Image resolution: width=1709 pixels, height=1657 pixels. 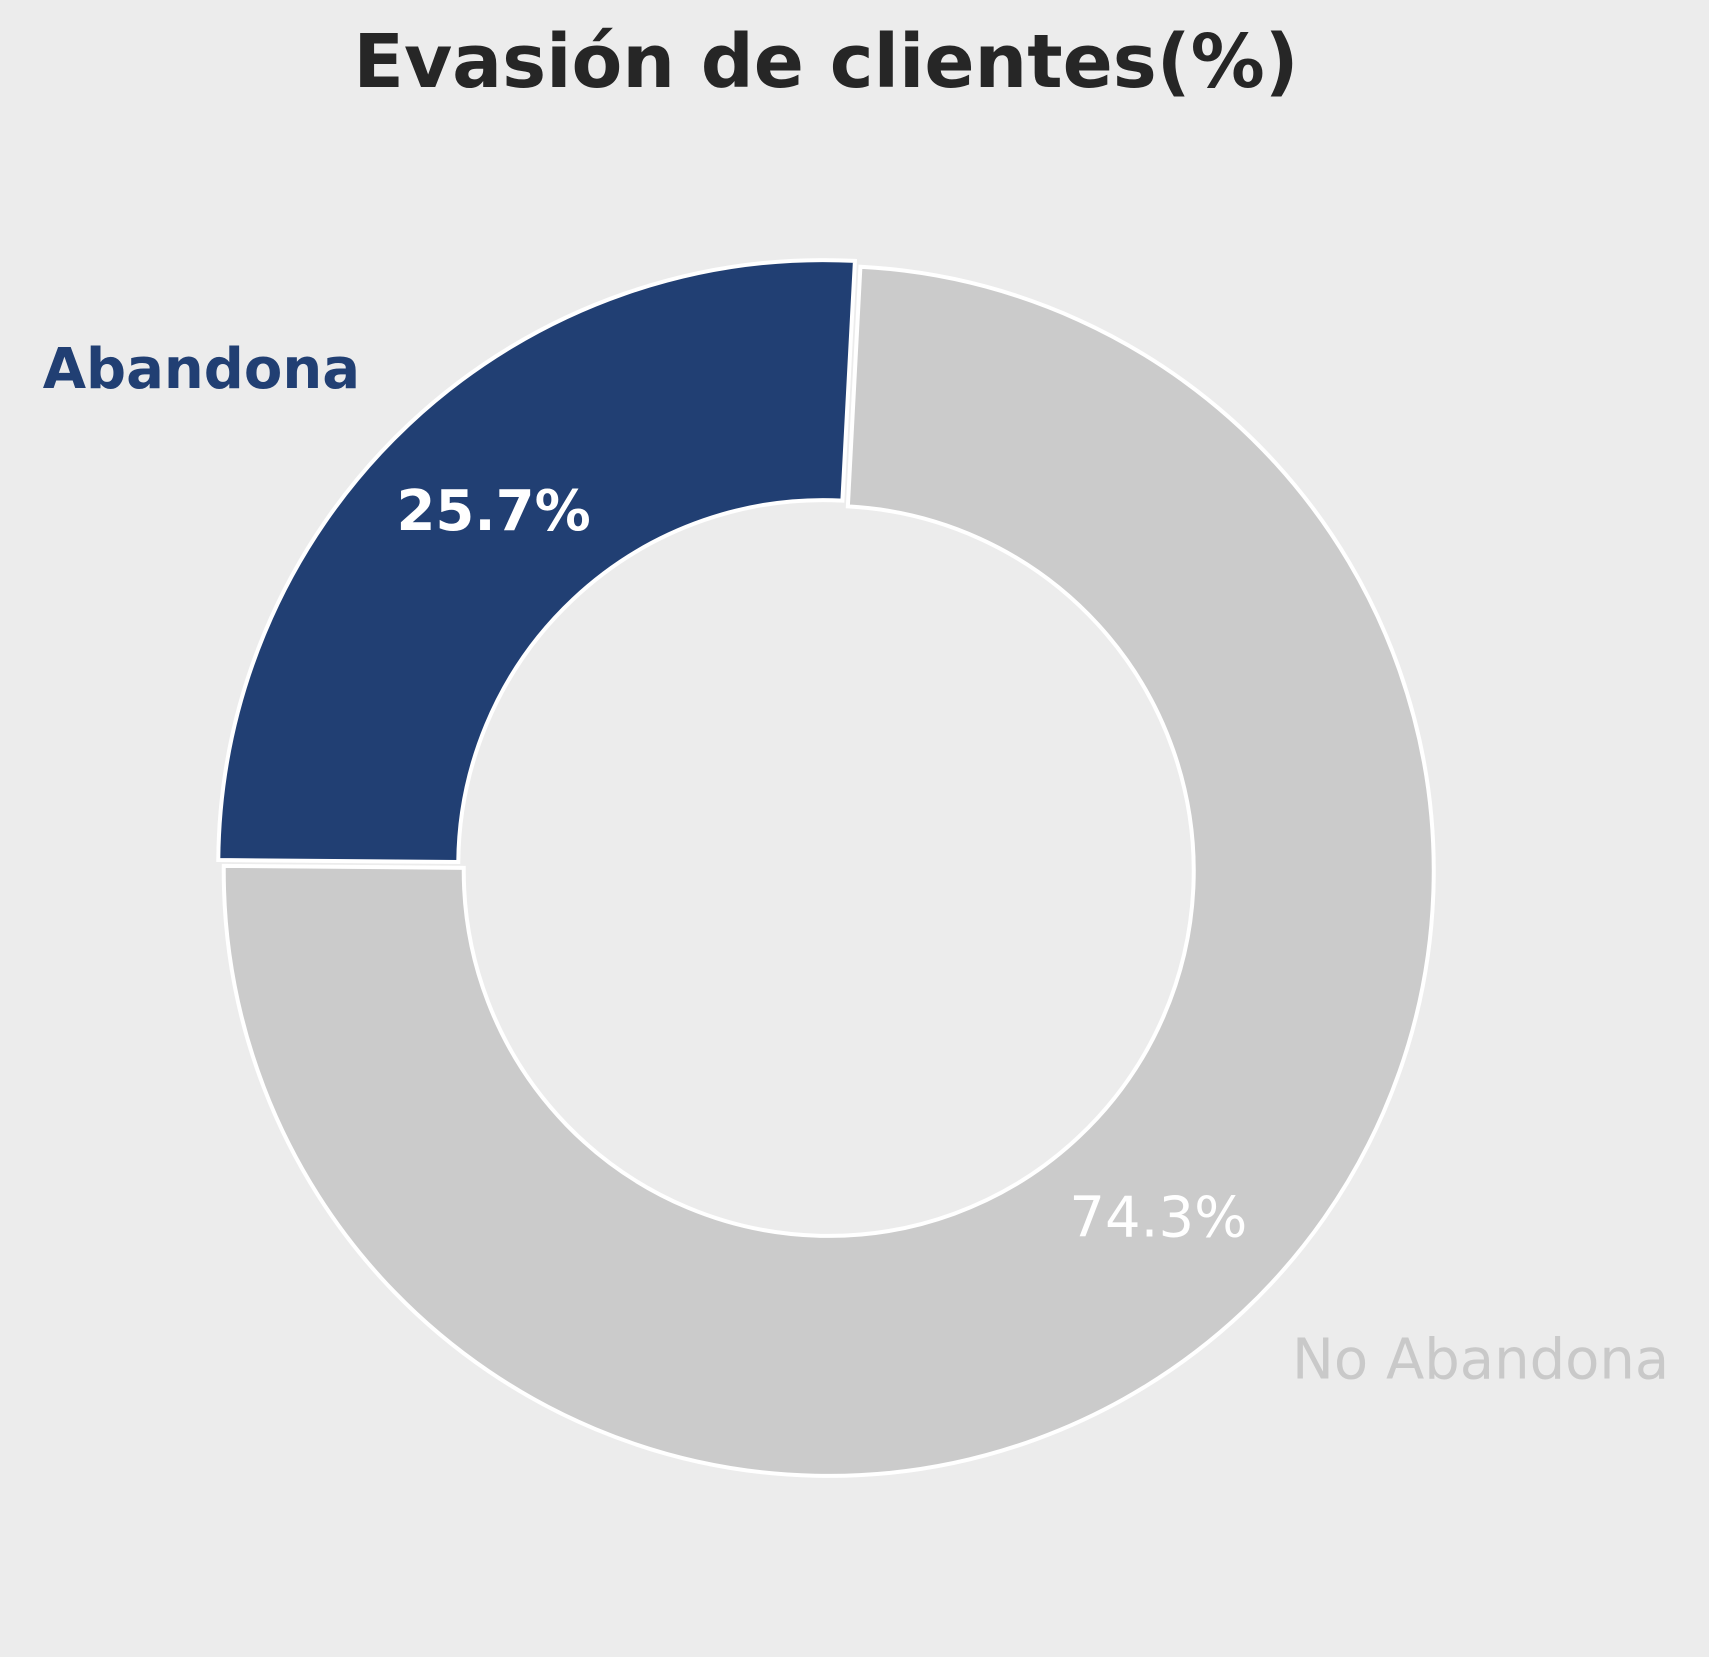 I want to click on slice-value-no-abandona: 74.3%, so click(x=1158, y=1217).